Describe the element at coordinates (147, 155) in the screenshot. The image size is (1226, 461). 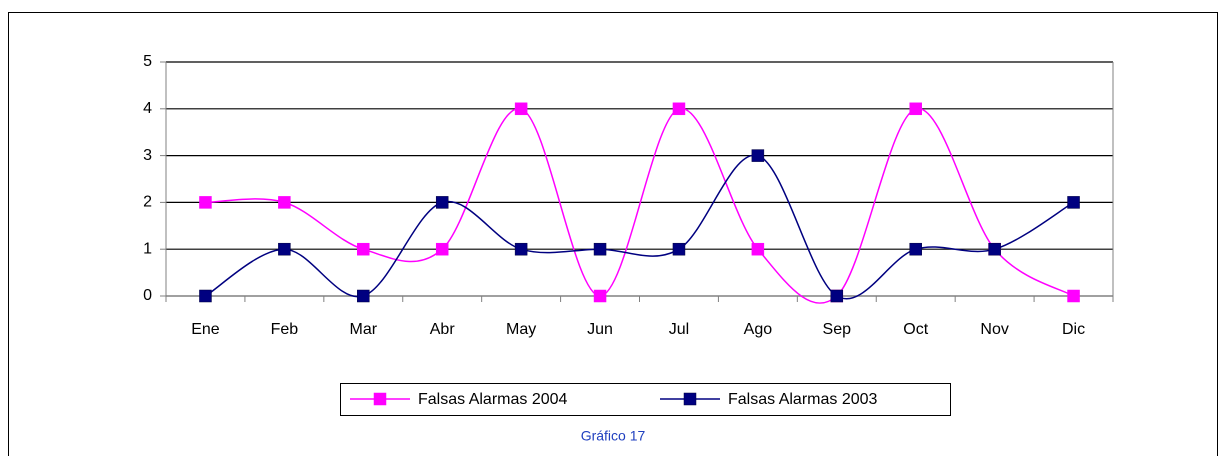
I see `y-tick-label: 3` at that location.